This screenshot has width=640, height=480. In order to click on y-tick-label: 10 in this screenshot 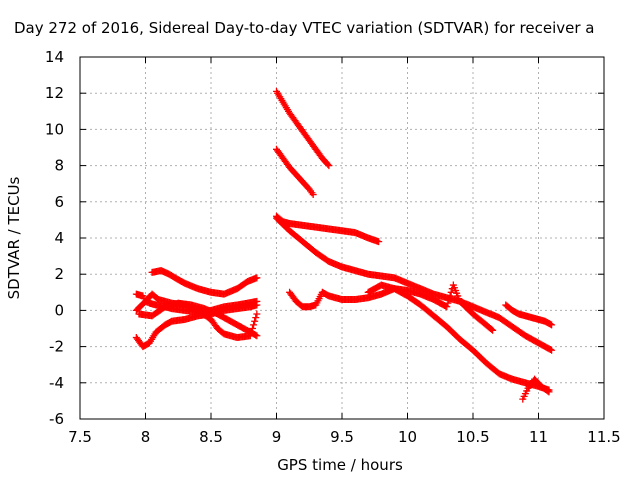, I will do `click(54, 129)`.